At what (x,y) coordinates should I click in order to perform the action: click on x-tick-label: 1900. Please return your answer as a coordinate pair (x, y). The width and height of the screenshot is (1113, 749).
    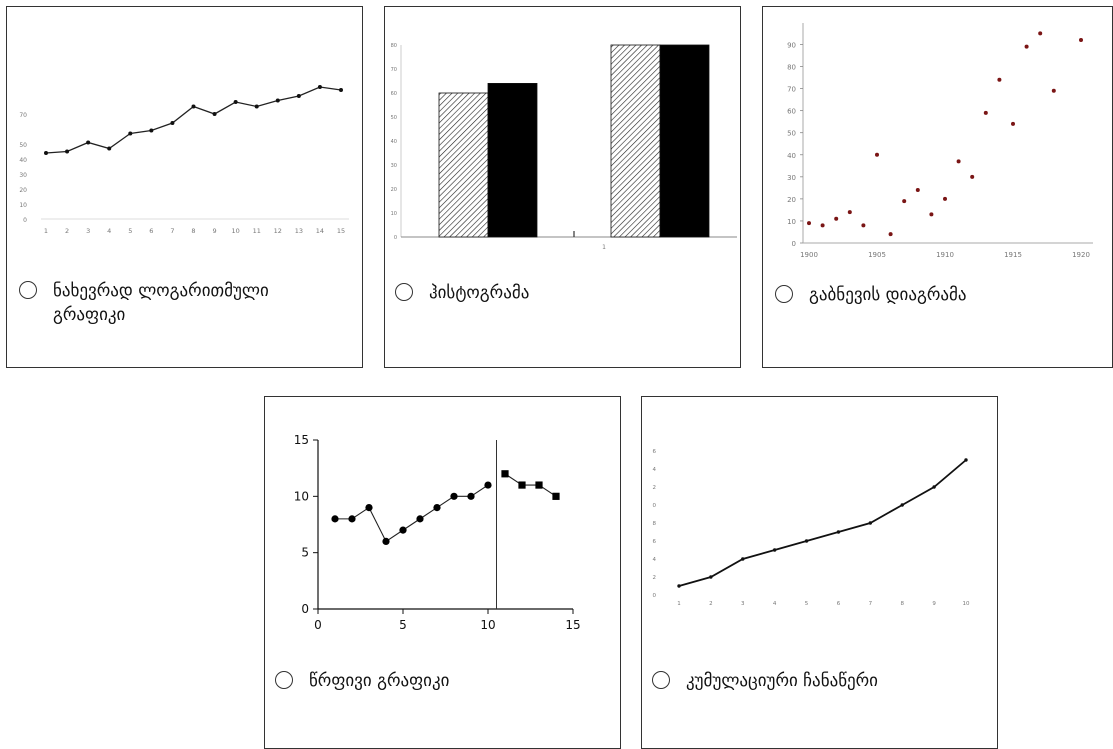
    Looking at the image, I should click on (809, 255).